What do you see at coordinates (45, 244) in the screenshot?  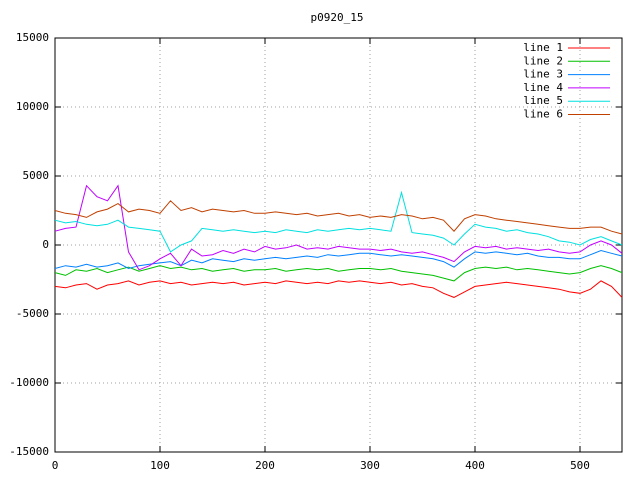 I see `y-tick-label: 0` at bounding box center [45, 244].